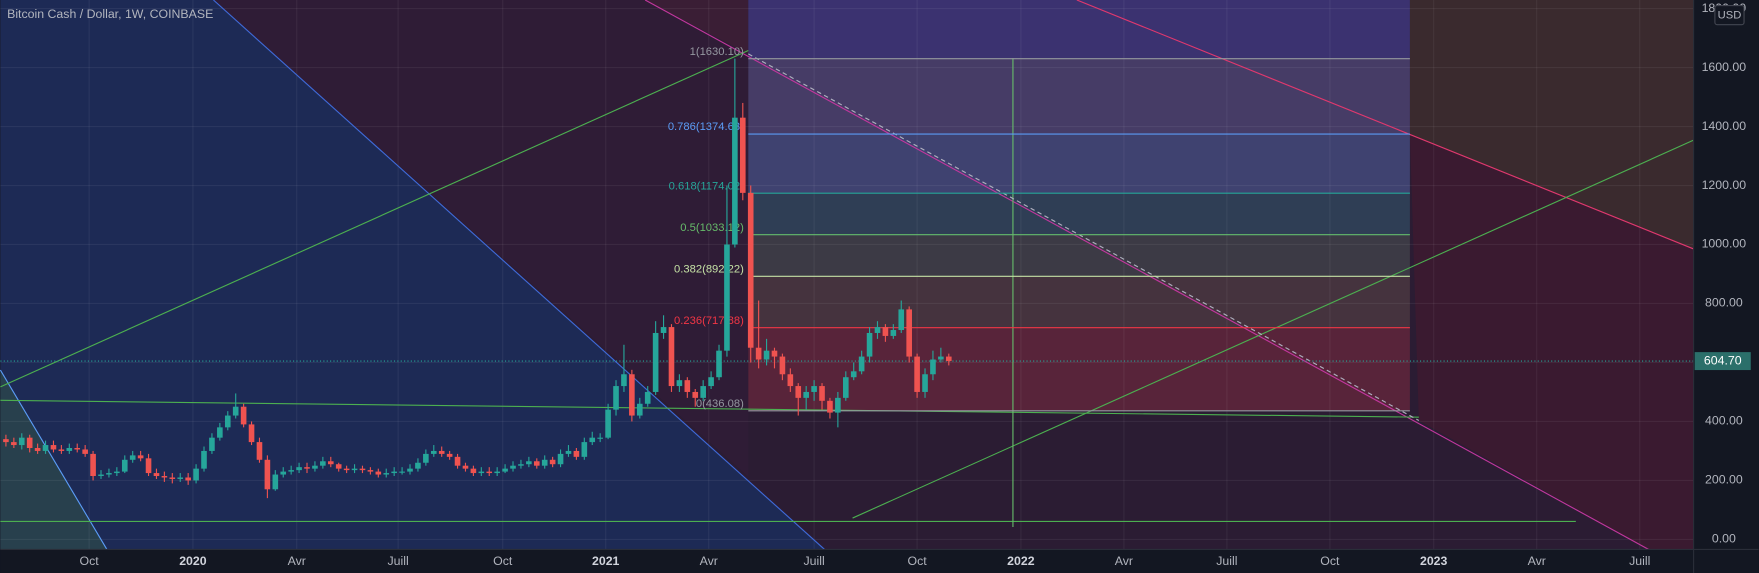  What do you see at coordinates (1724, 67) in the screenshot?
I see `y-tick-label: 1600.00` at bounding box center [1724, 67].